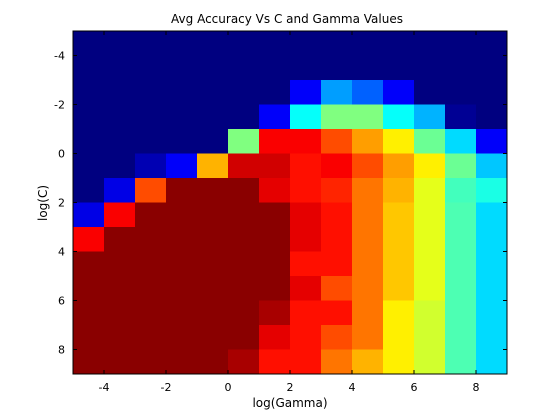 Image resolution: width=560 pixels, height=420 pixels. I want to click on y-tick-label: 2, so click(61, 203).